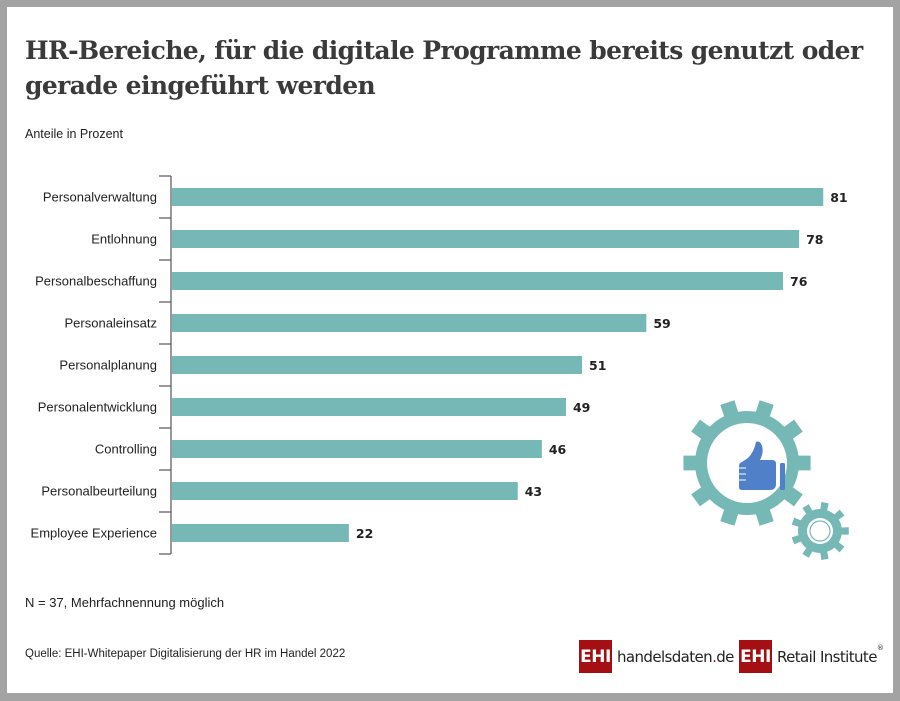 The width and height of the screenshot is (900, 701). I want to click on category-label: Personalbeschaffung, so click(96, 281).